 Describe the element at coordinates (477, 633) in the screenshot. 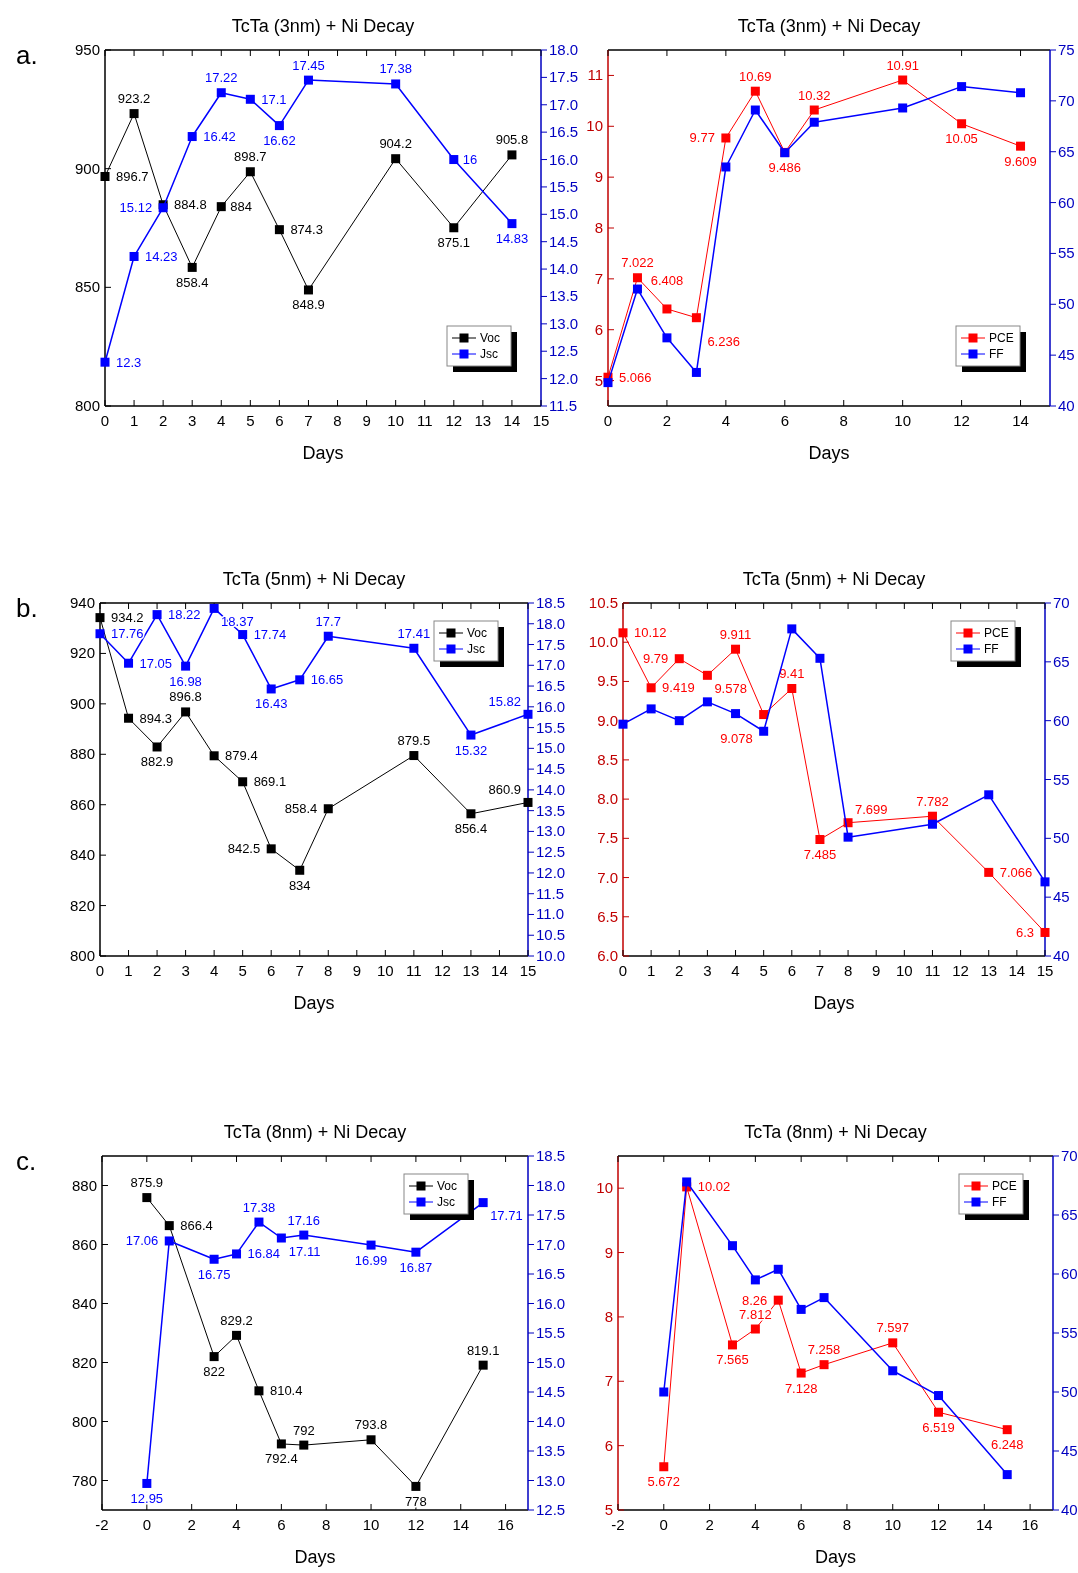

I see `legend-label: Voc` at that location.